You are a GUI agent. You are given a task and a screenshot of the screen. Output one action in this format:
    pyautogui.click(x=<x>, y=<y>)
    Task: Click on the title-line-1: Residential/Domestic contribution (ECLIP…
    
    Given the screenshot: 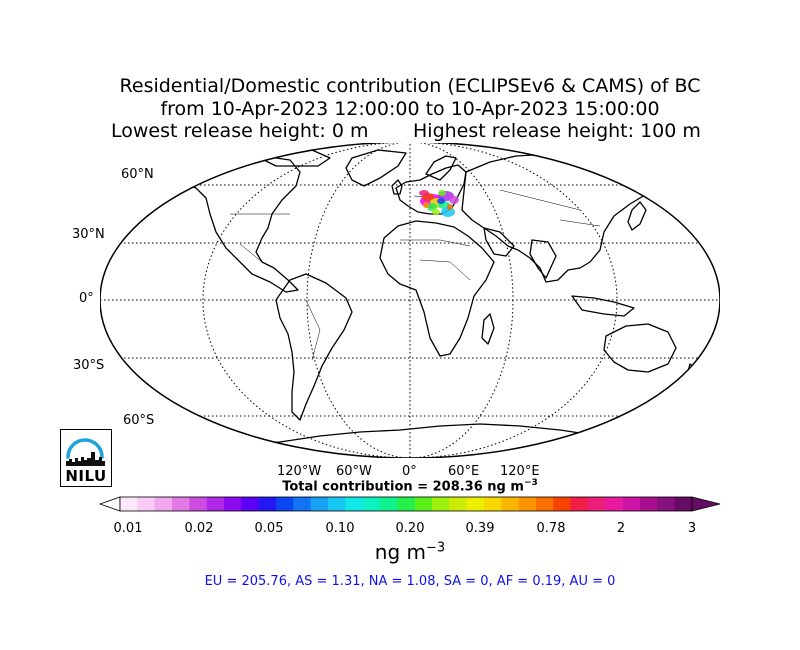 What is the action you would take?
    pyautogui.click(x=410, y=86)
    